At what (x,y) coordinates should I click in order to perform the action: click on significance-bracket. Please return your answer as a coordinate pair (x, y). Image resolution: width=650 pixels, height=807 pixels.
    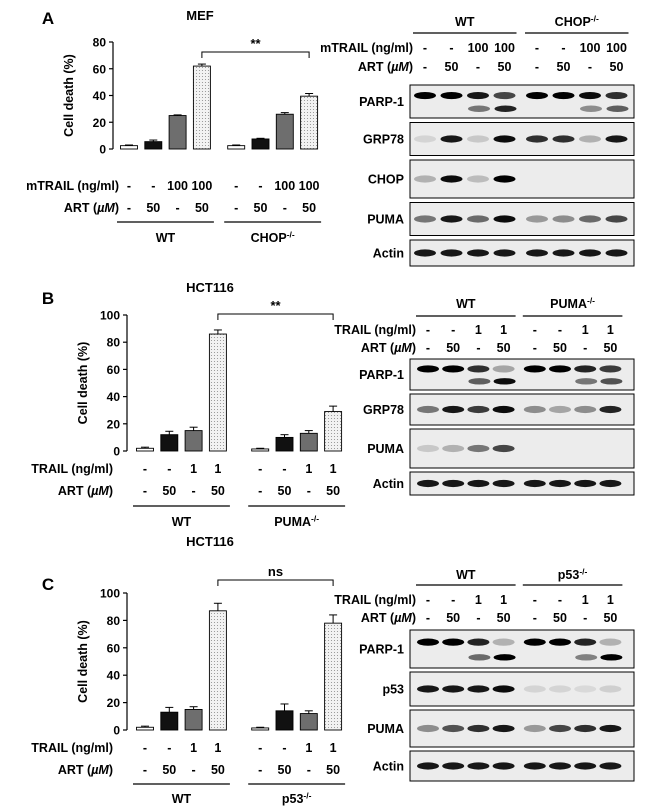
    Looking at the image, I should click on (255, 54).